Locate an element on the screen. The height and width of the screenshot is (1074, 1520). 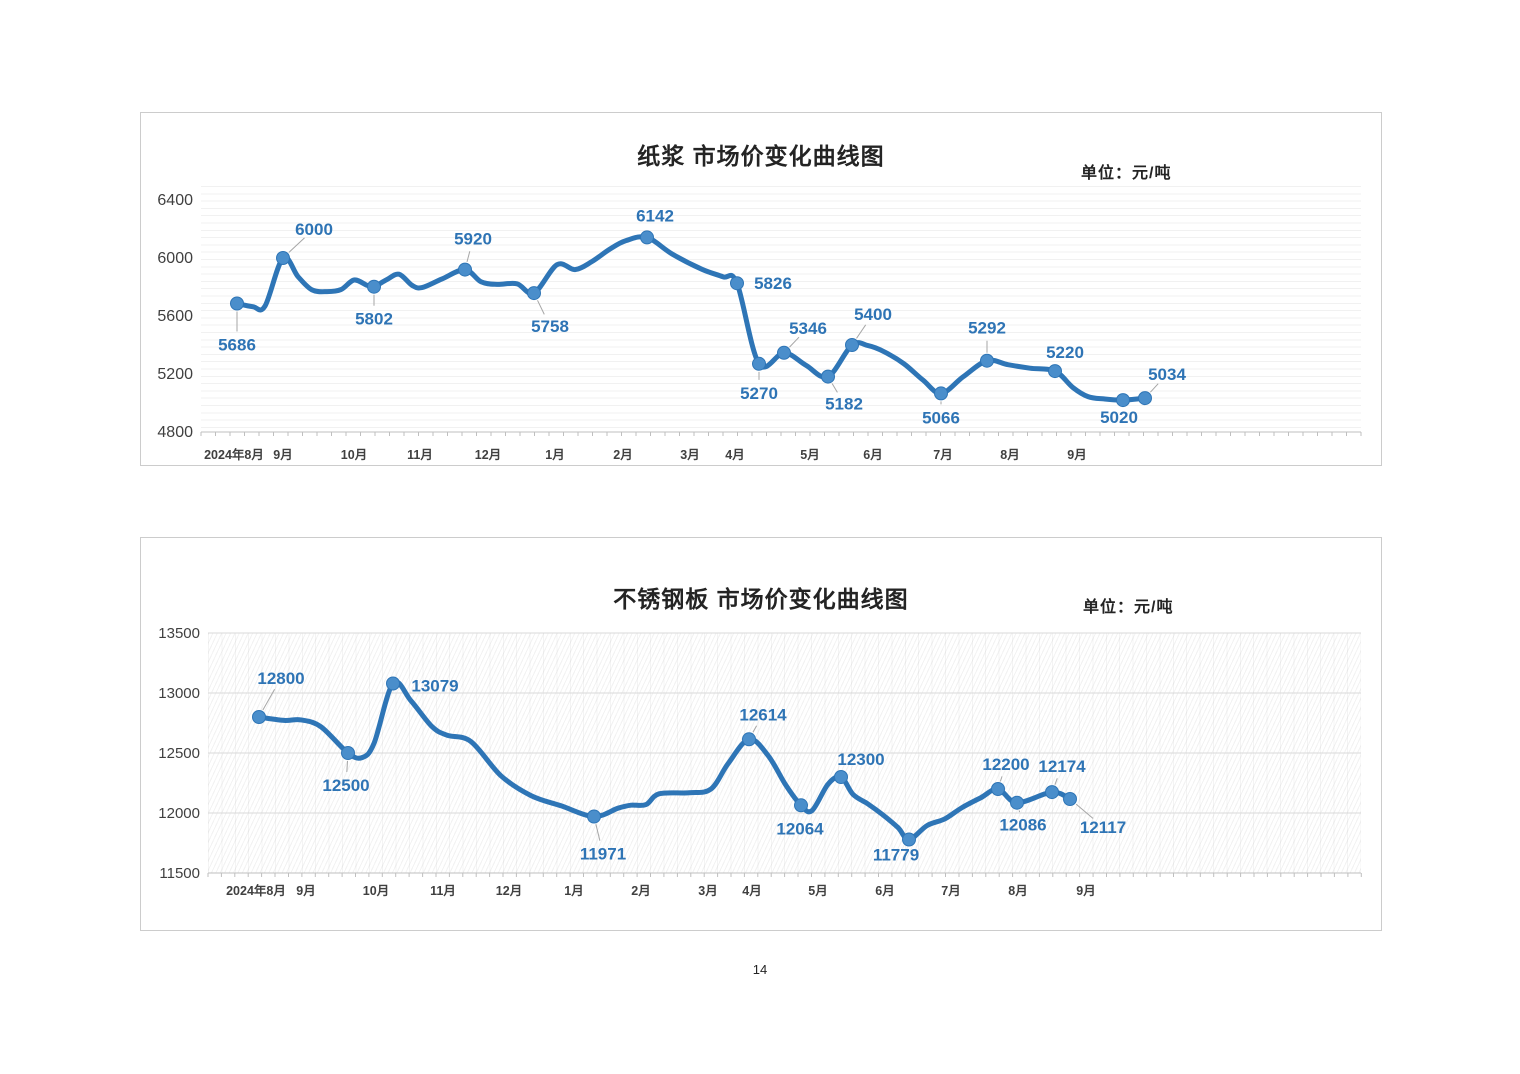
data-point-markers is located at coordinates (664, 761).